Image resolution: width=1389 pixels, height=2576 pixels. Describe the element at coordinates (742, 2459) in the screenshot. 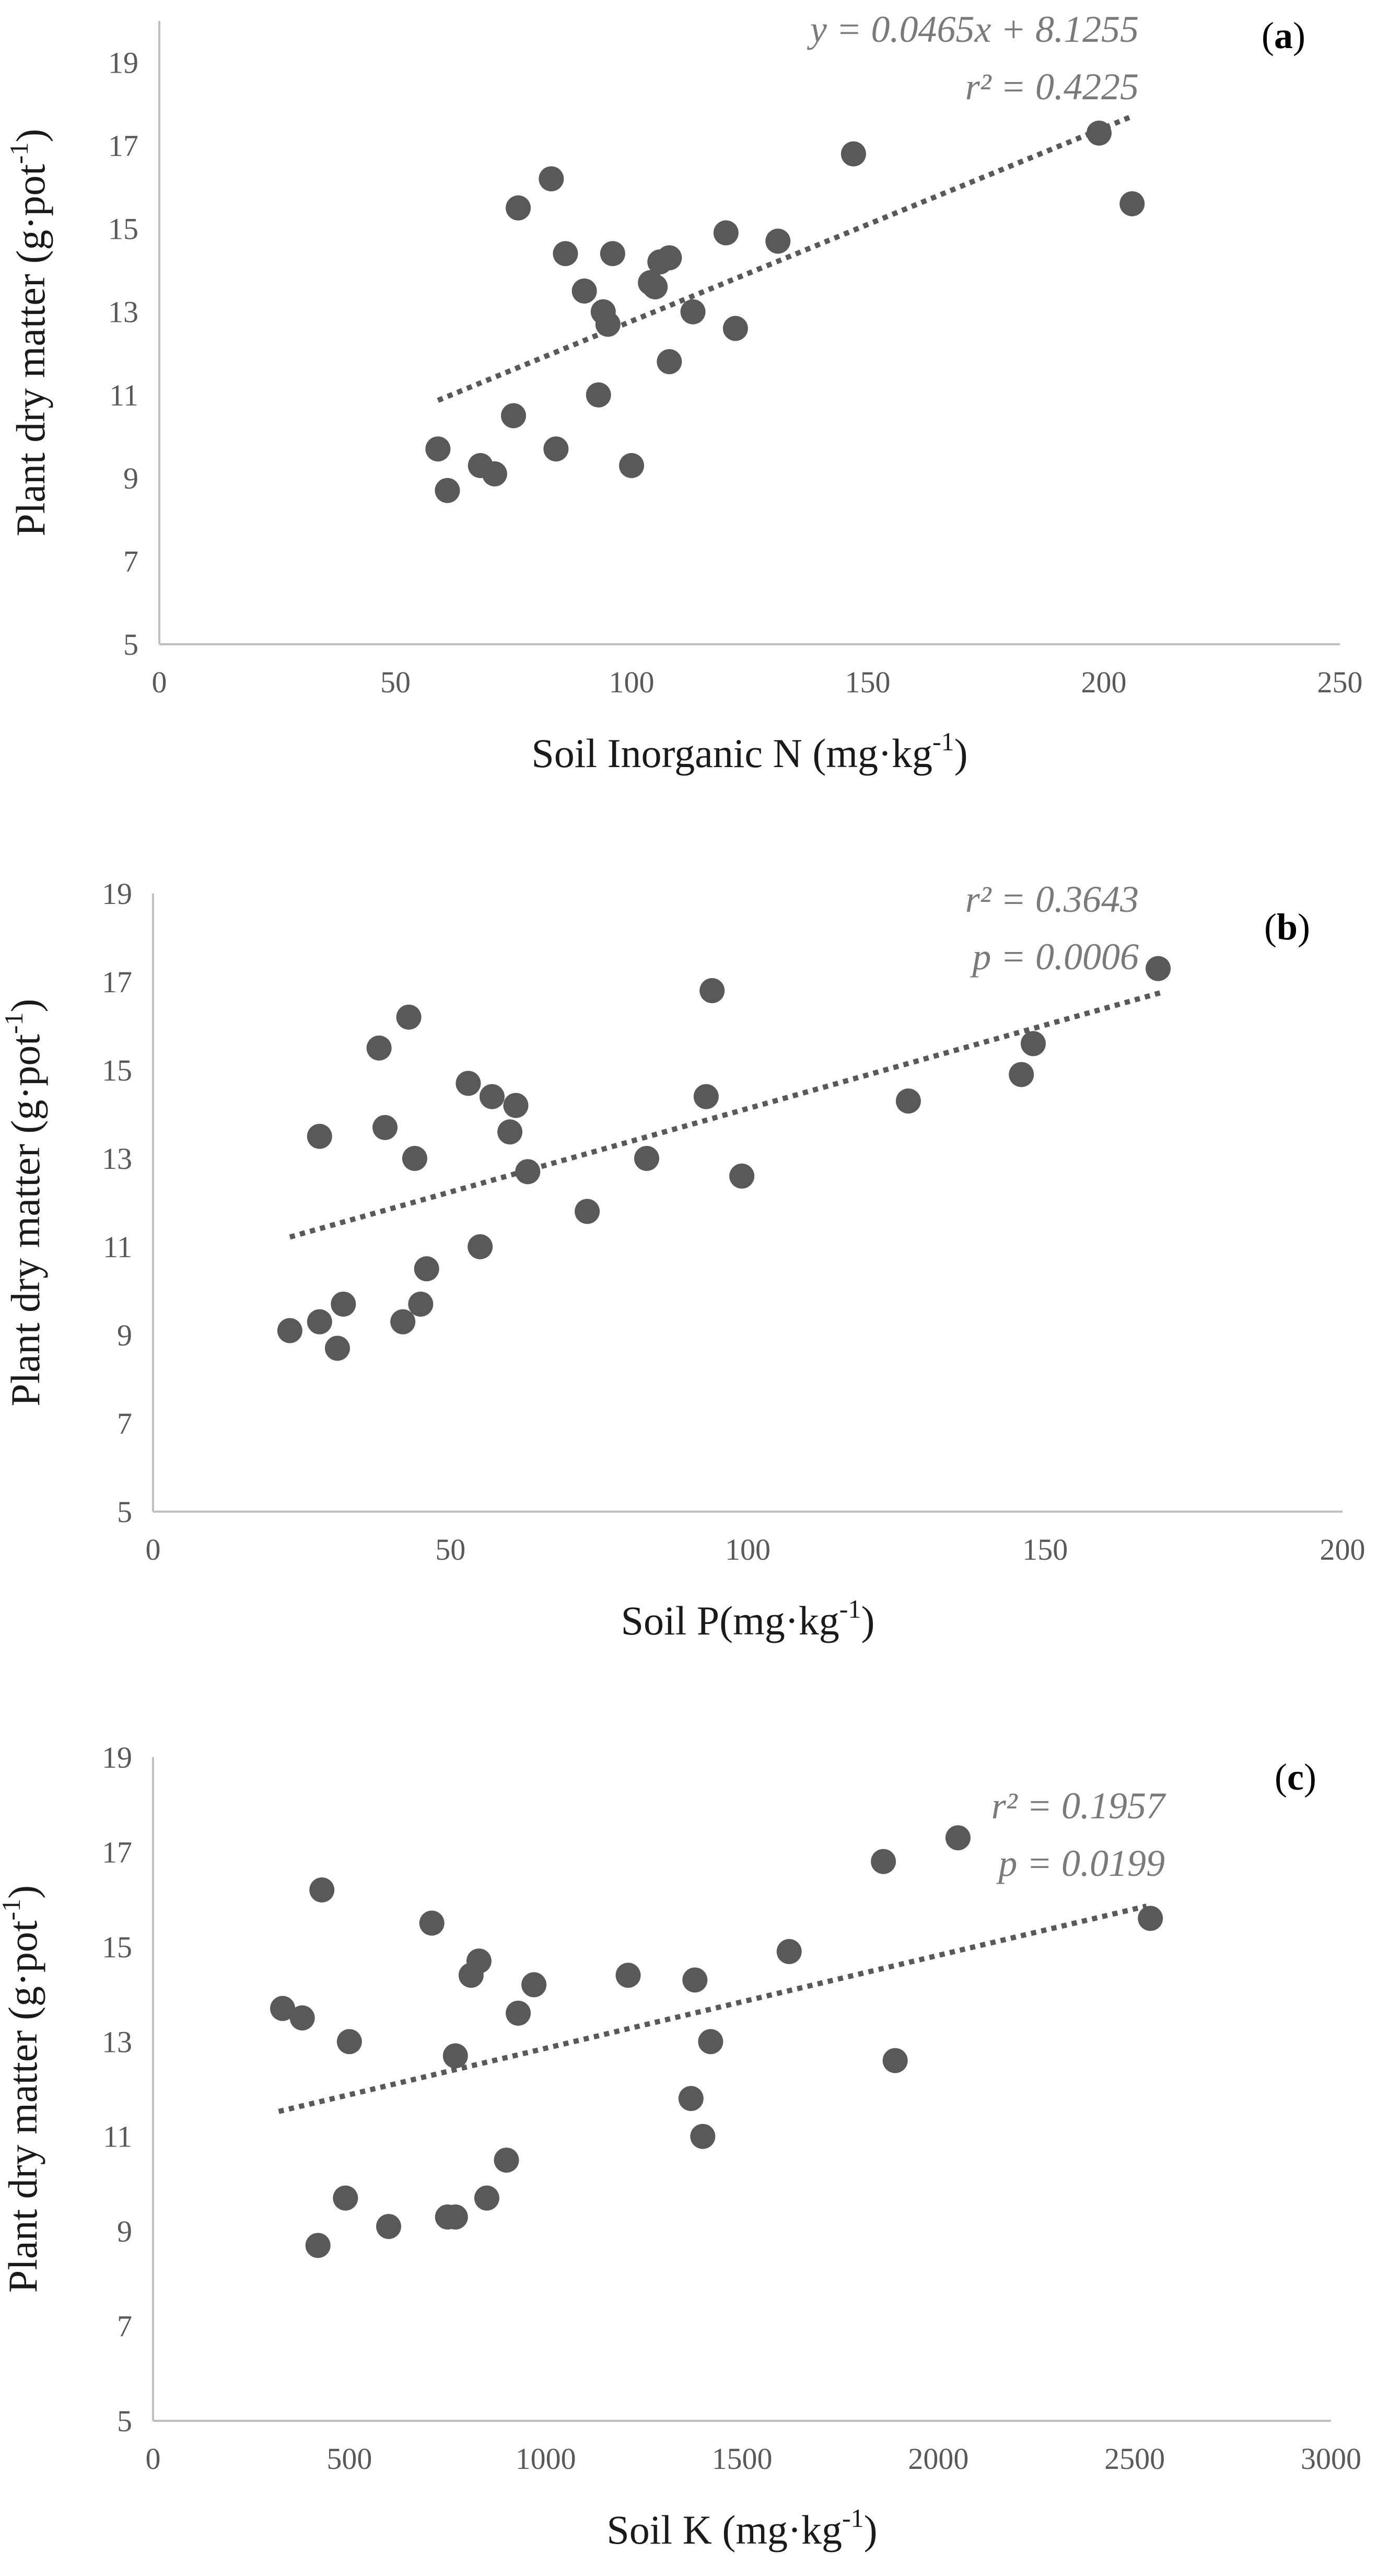

I see `x-tick-label: 1500` at that location.